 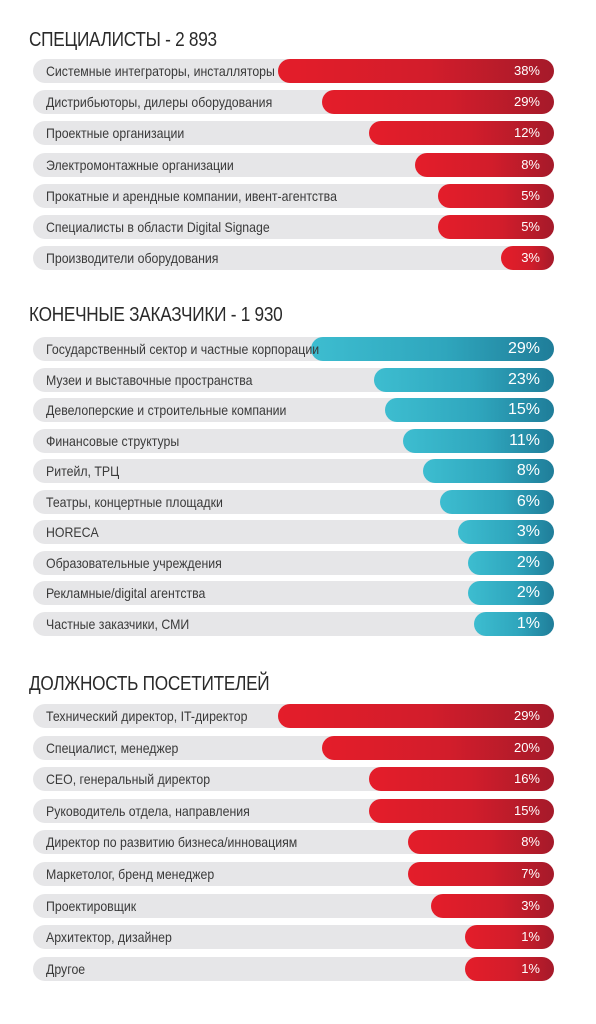 I want to click on bar-label: Проектировщик, so click(x=91, y=906).